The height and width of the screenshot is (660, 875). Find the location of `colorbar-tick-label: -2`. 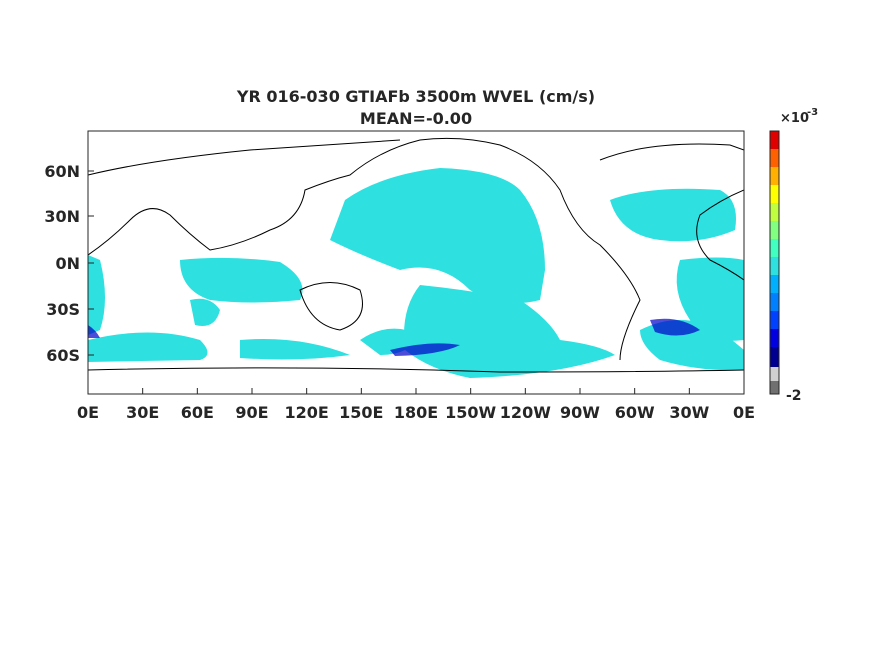

colorbar-tick-label: -2 is located at coordinates (794, 396).